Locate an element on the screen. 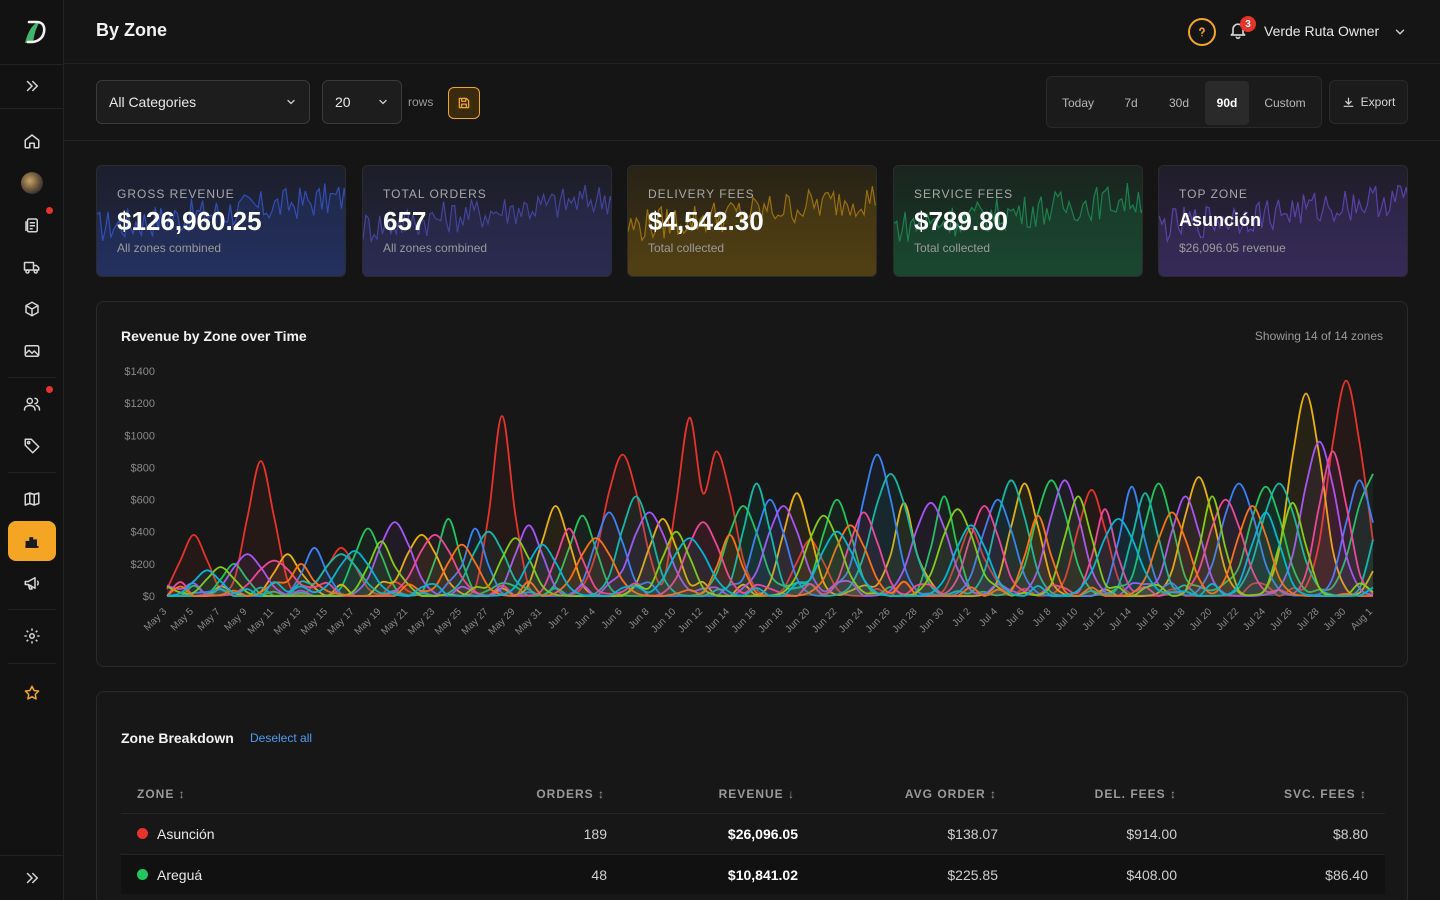  zone-revenue: $26,096.05 is located at coordinates (762, 834).